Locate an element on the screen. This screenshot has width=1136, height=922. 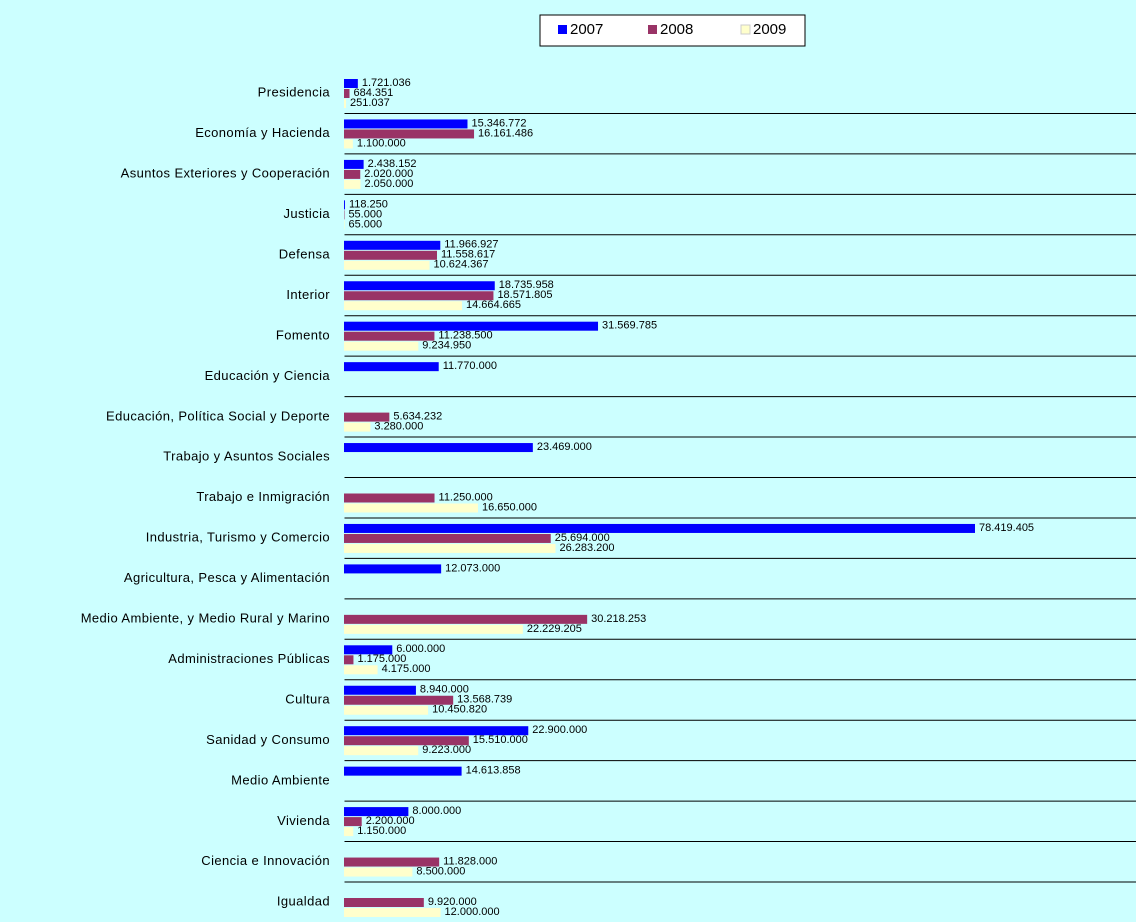
value-label: 22.900.000 is located at coordinates (559, 730).